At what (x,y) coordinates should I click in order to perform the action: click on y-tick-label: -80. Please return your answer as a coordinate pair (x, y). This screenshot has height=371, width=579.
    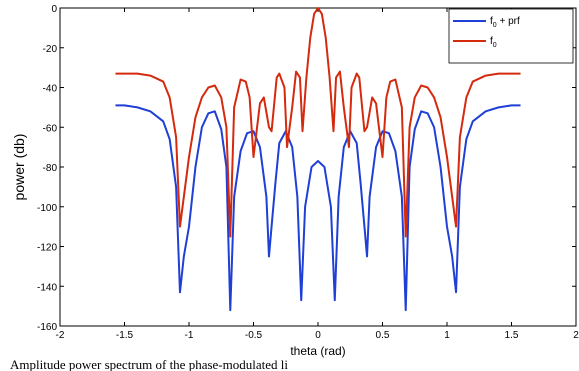
    Looking at the image, I should click on (50, 168).